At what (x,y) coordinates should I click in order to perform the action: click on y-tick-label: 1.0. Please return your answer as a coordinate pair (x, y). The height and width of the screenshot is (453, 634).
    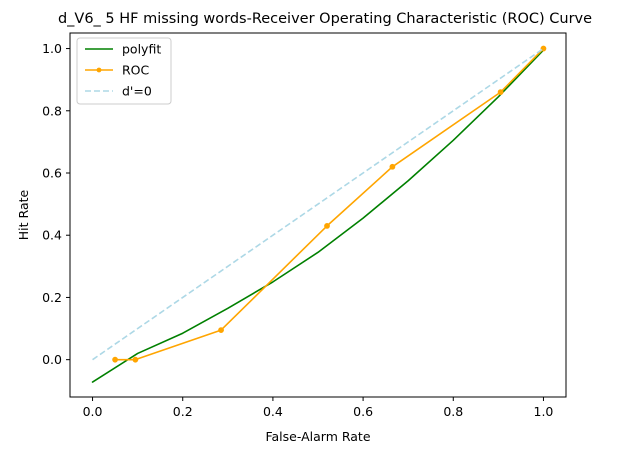
    Looking at the image, I should click on (52, 48).